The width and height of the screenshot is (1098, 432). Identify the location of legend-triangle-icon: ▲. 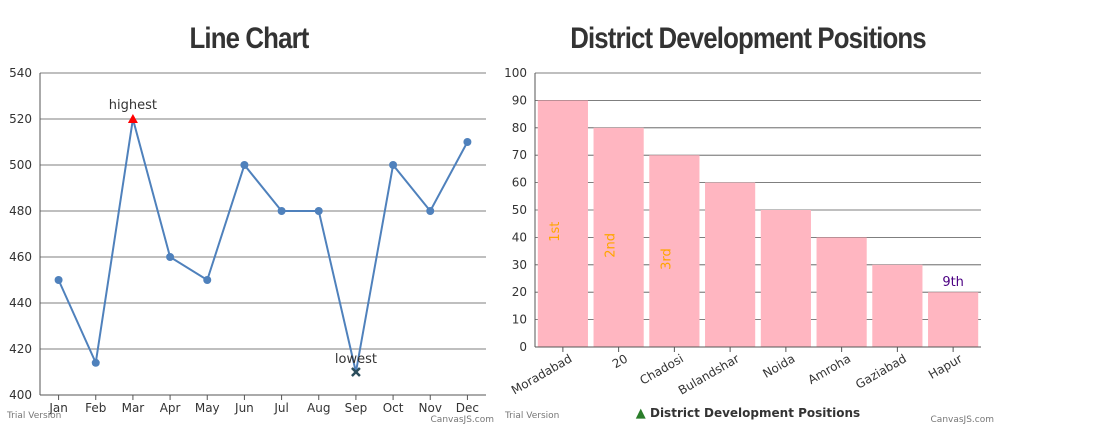
(640, 413).